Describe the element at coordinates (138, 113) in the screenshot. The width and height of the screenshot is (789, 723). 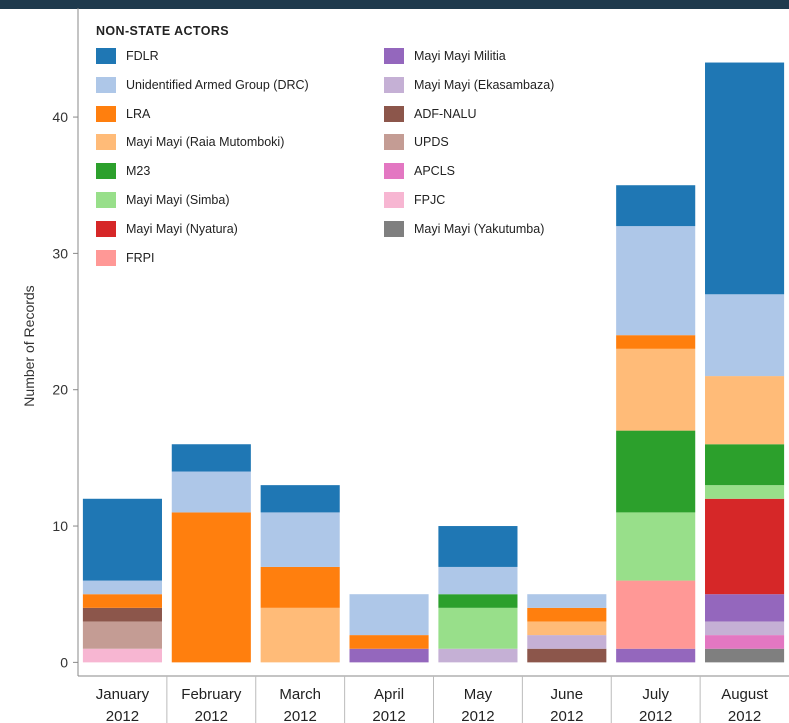
I see `legend-label: LRA` at that location.